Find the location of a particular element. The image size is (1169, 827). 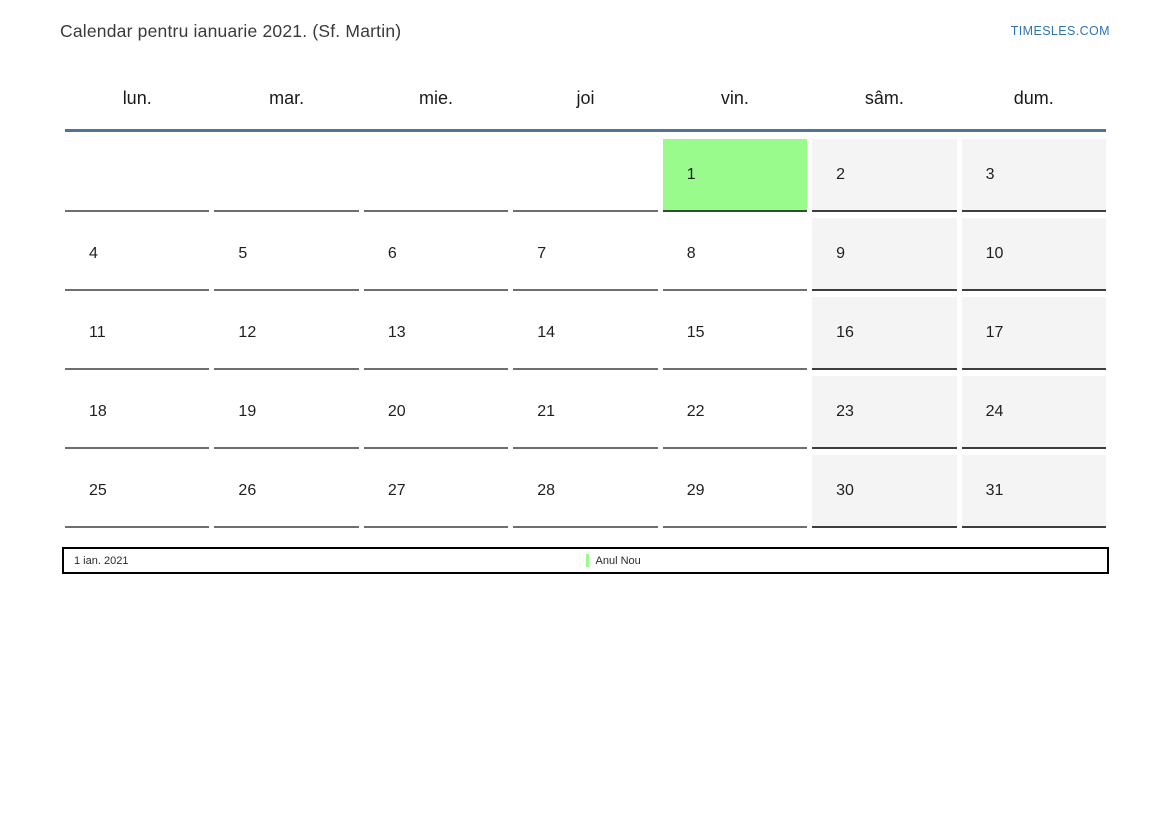

day-cell-1: 1 is located at coordinates (735, 175).